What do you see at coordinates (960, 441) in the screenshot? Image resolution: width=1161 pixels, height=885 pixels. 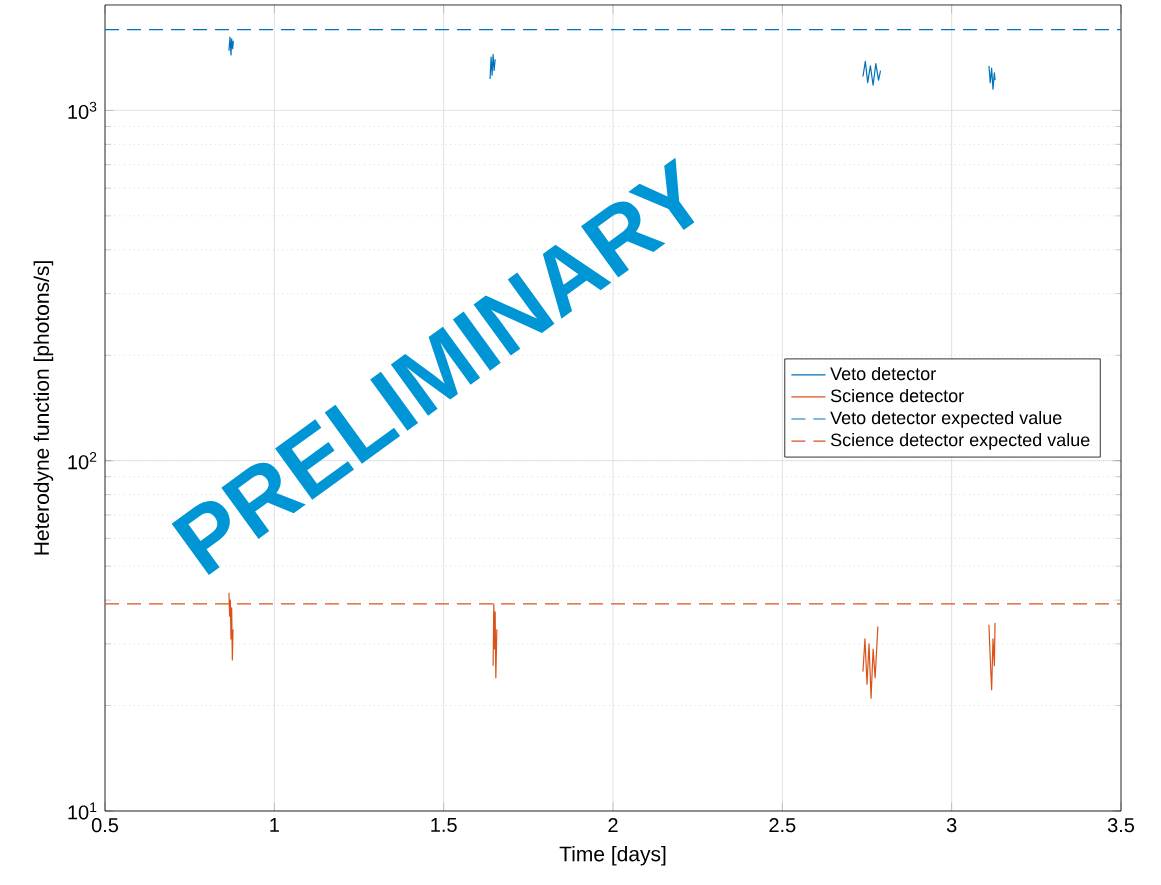 I see `legend-label: Science detector expected value` at bounding box center [960, 441].